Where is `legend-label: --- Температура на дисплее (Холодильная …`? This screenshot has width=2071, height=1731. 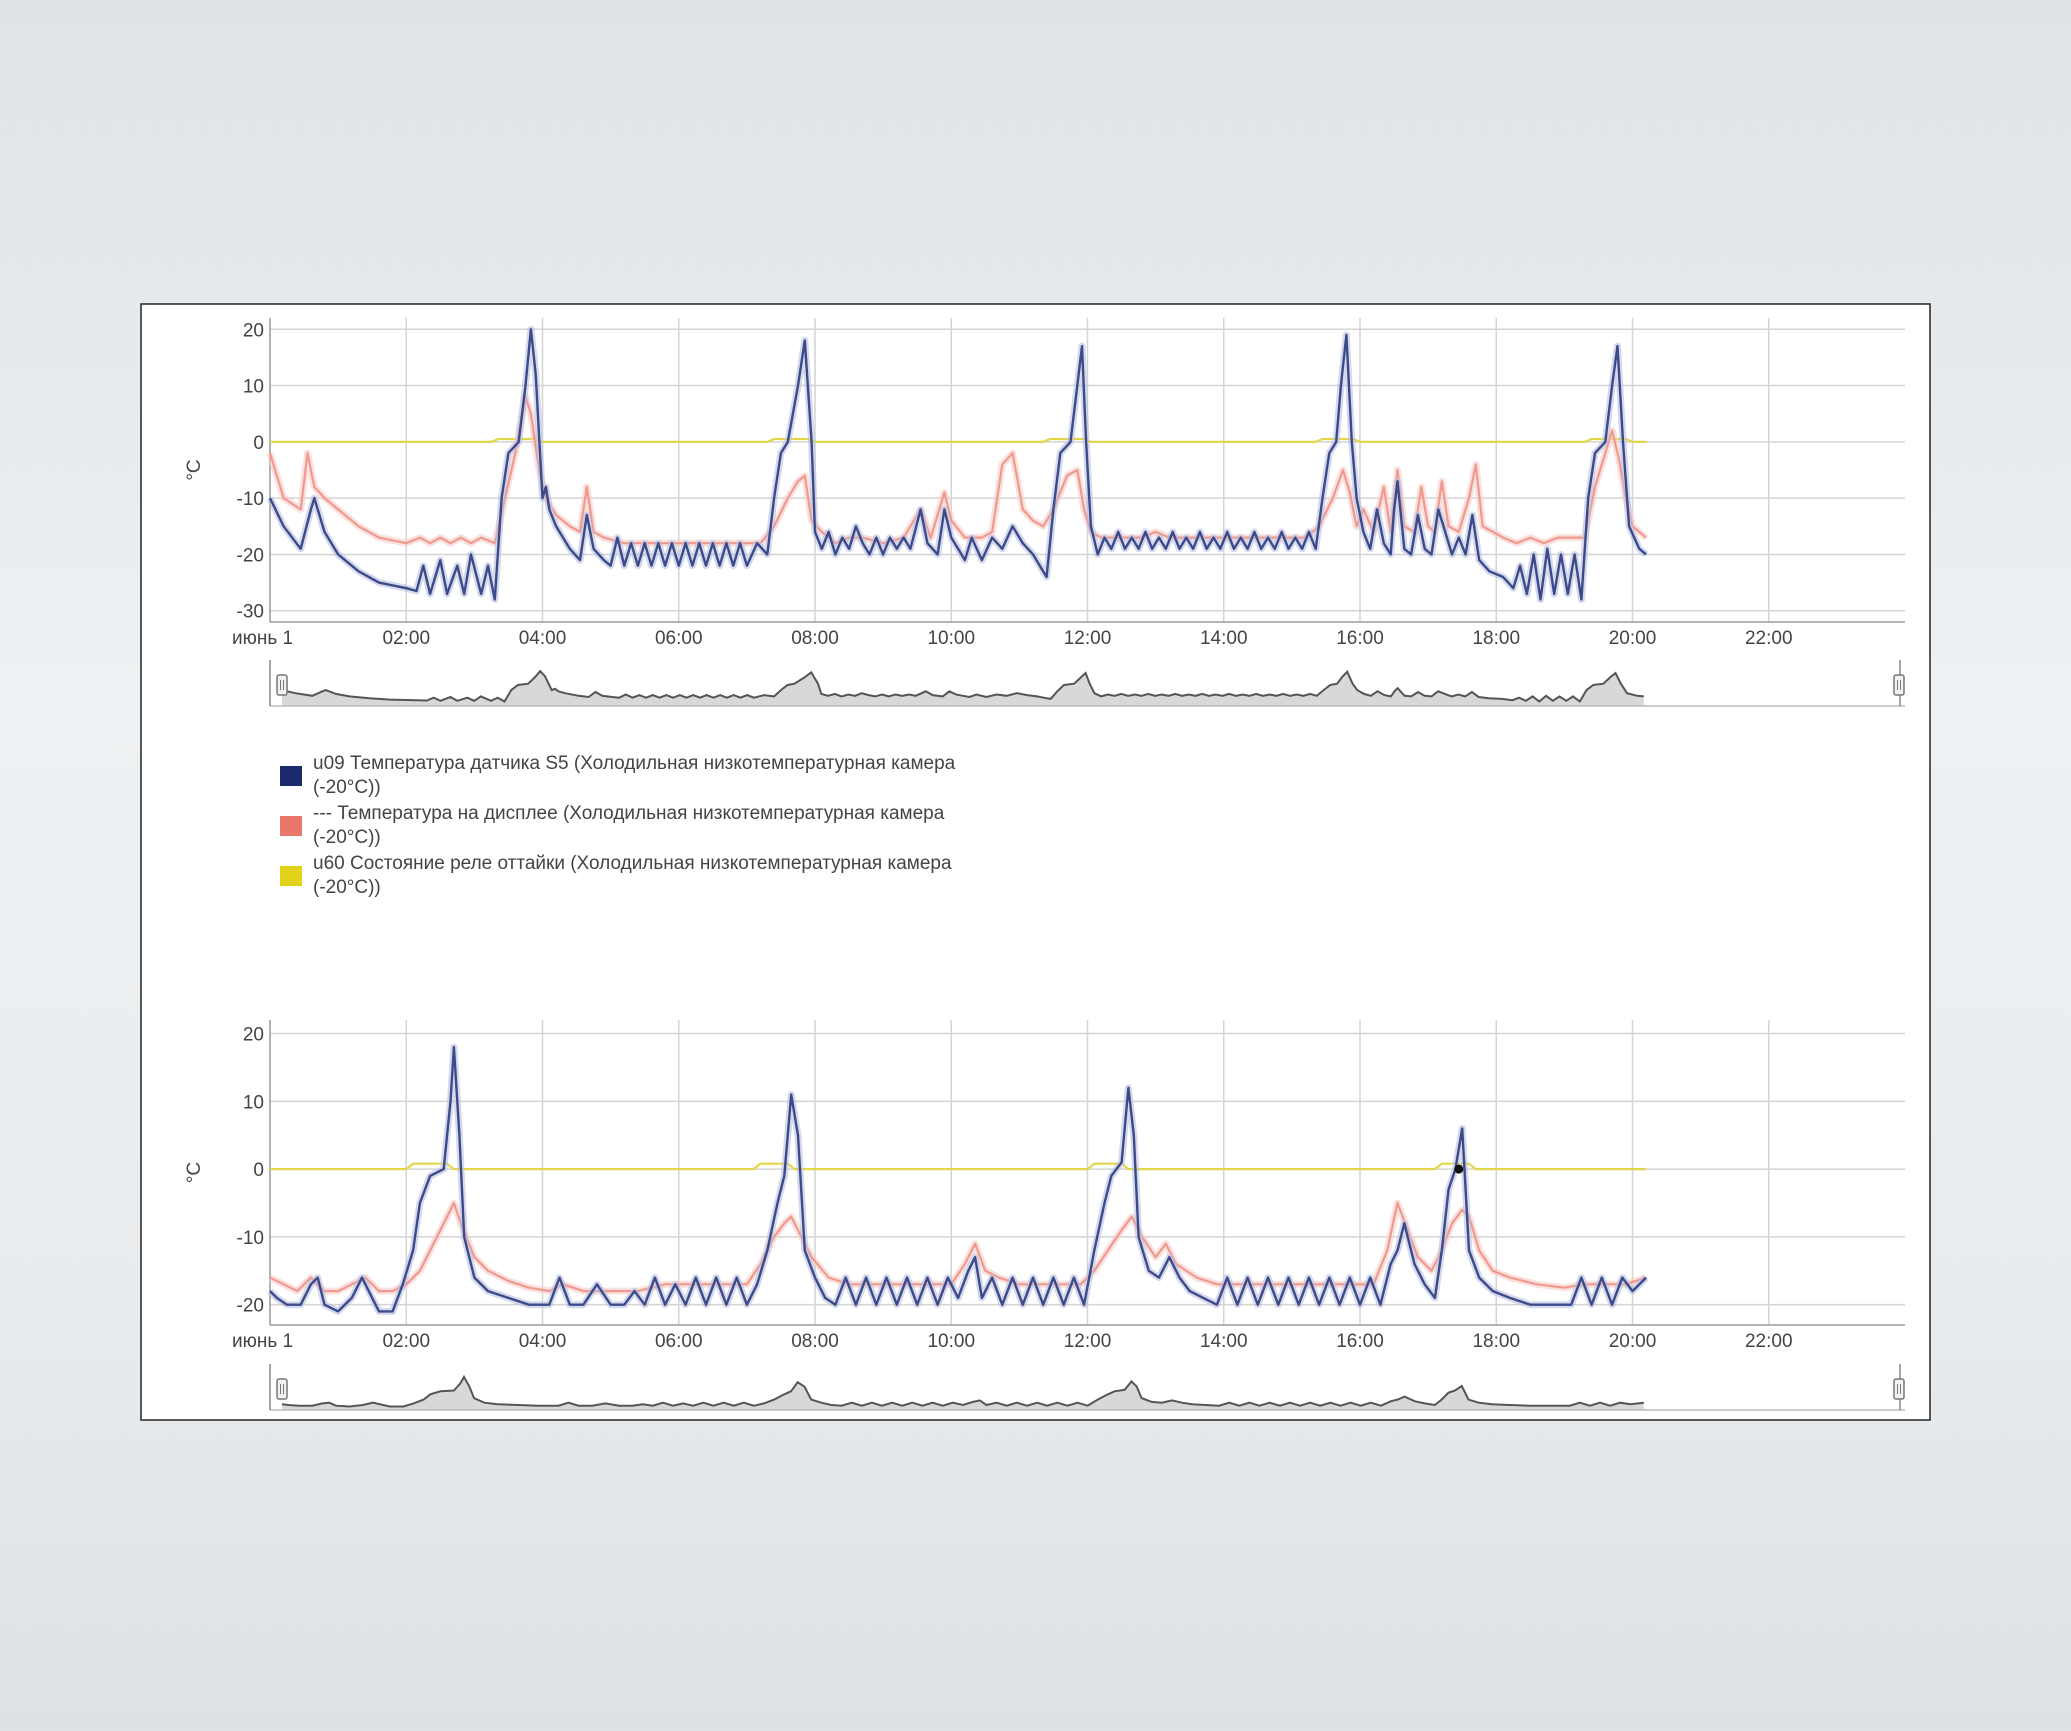
legend-label: --- Температура на дисплее (Холодильная … is located at coordinates (629, 813).